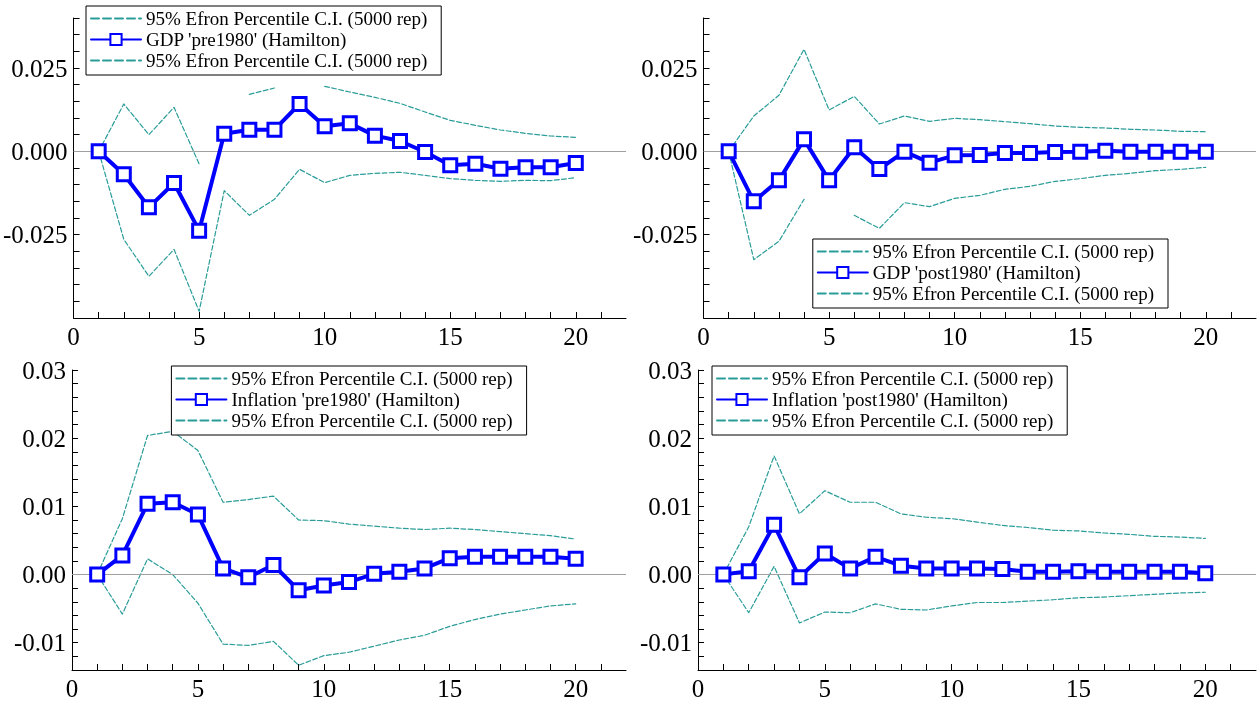  I want to click on y-tick-label: 0.01, so click(670, 506).